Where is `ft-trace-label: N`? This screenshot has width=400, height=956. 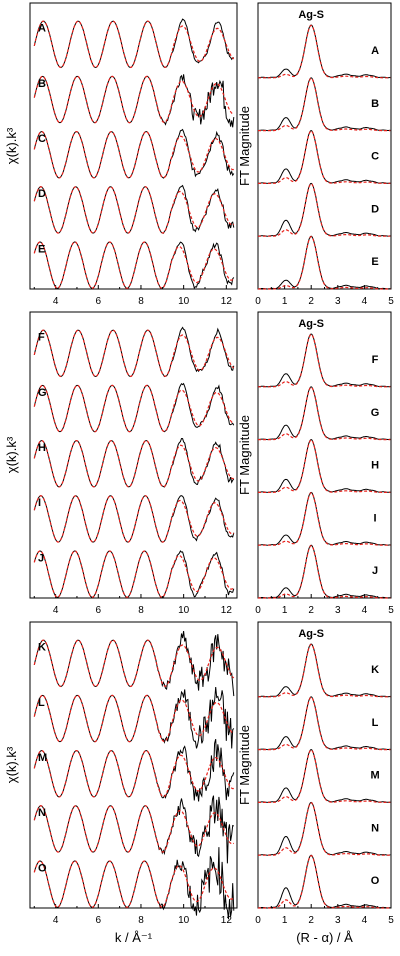
ft-trace-label: N is located at coordinates (375, 828).